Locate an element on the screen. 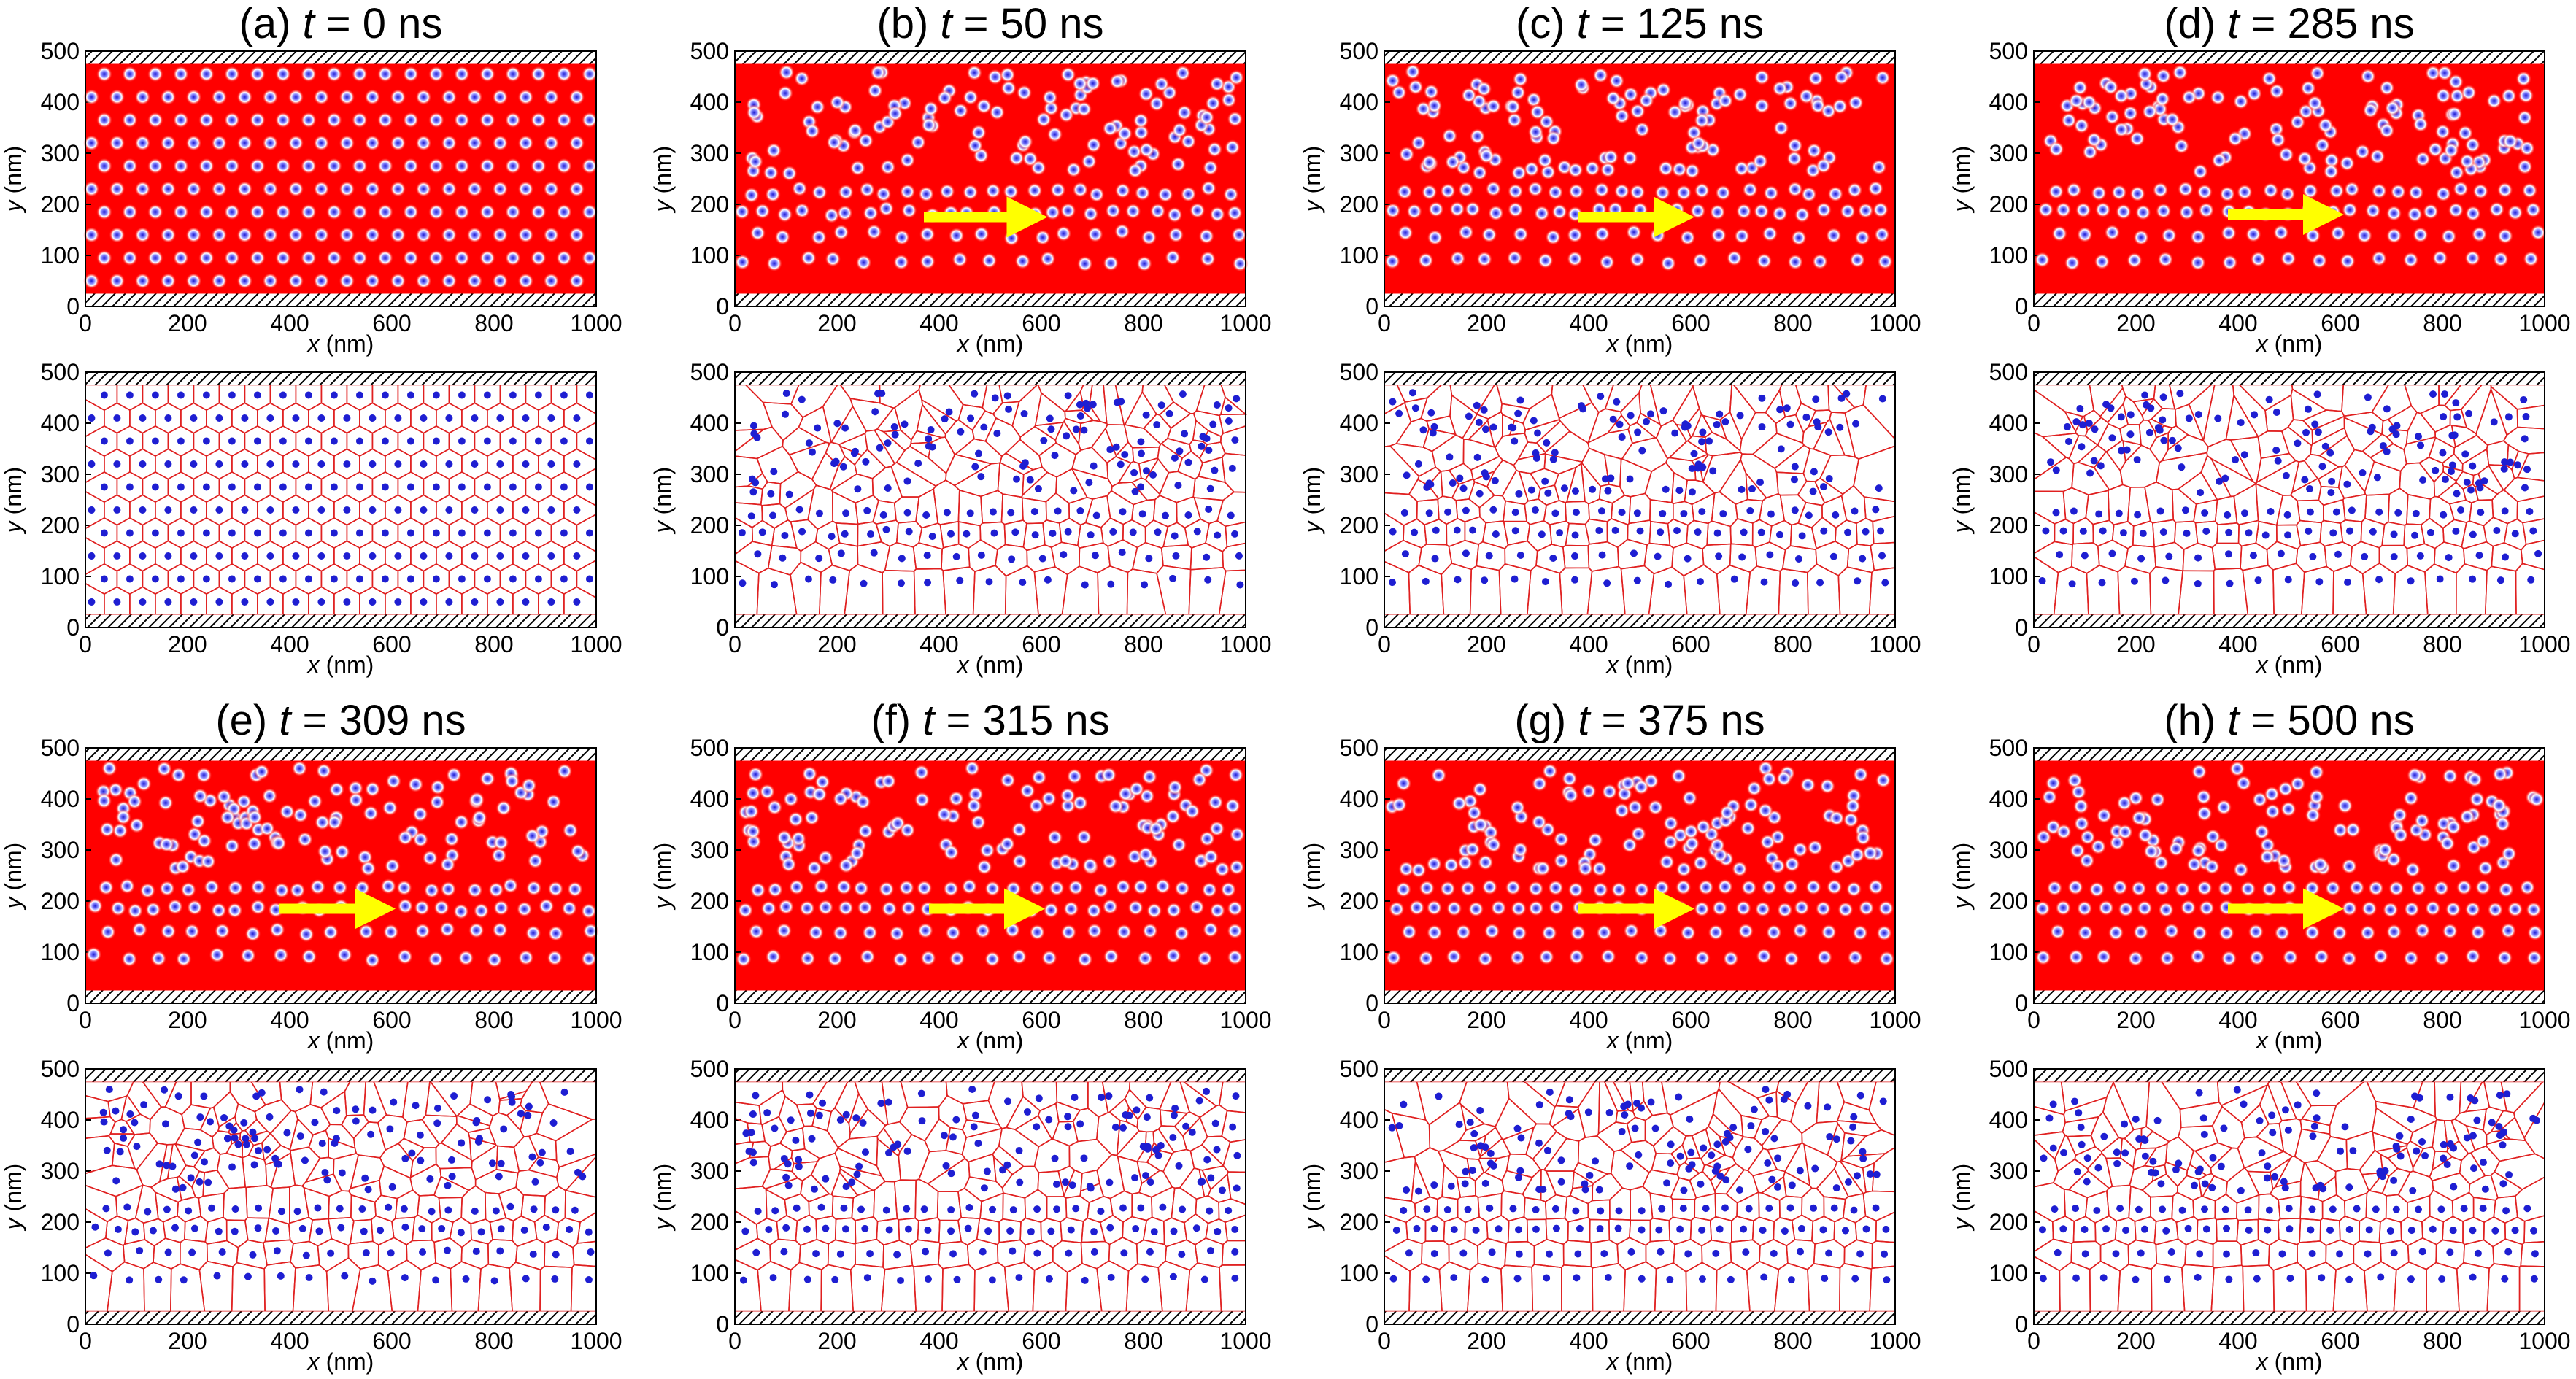 Image resolution: width=2576 pixels, height=1379 pixels. boundary-hatch-bottom is located at coordinates (990, 996).